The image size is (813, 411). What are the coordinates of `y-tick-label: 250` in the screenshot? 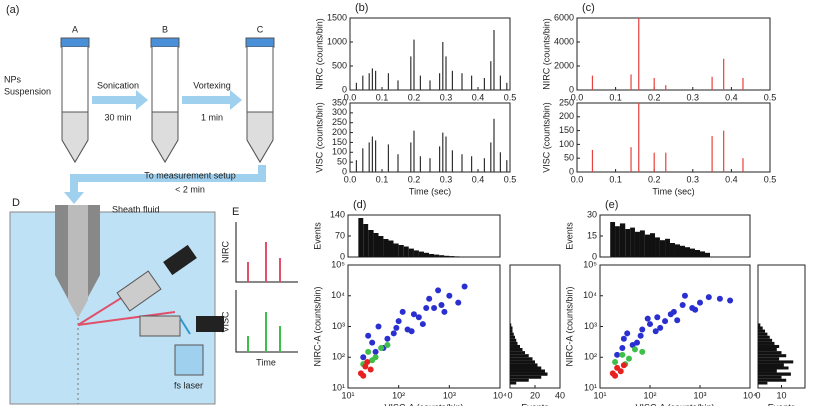 It's located at (339, 122).